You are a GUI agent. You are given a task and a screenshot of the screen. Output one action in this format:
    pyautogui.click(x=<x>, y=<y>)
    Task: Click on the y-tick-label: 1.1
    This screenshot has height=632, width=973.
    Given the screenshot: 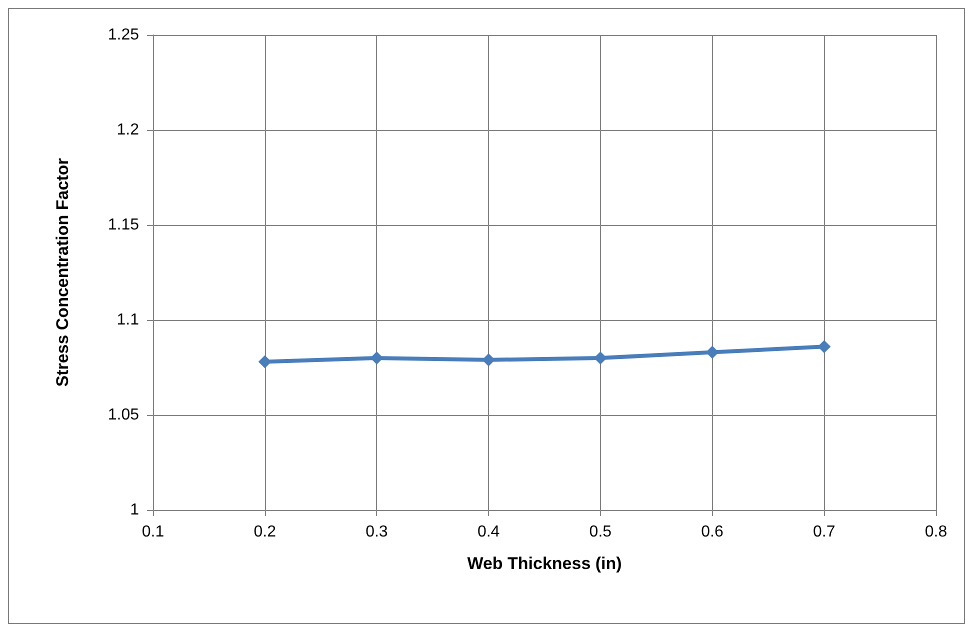 What is the action you would take?
    pyautogui.click(x=128, y=320)
    